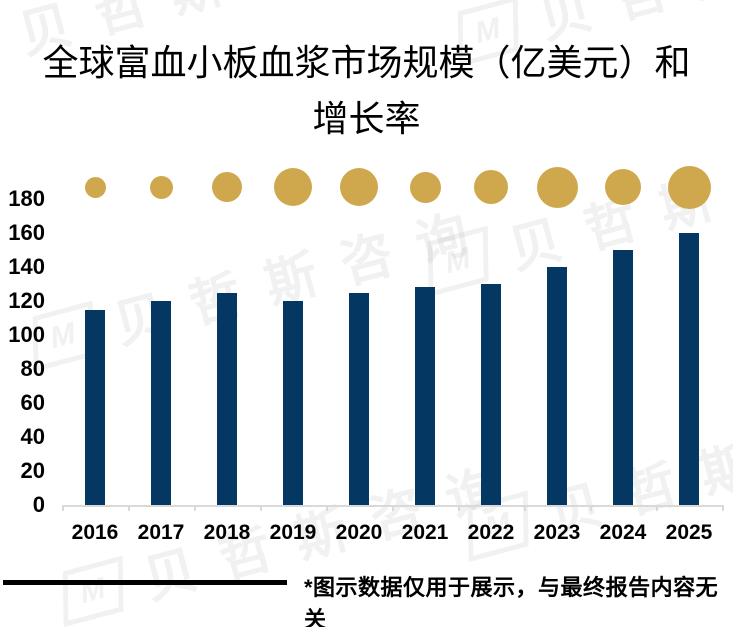 Image resolution: width=733 pixels, height=627 pixels. What do you see at coordinates (26, 198) in the screenshot?
I see `y-axis-label-180: 180` at bounding box center [26, 198].